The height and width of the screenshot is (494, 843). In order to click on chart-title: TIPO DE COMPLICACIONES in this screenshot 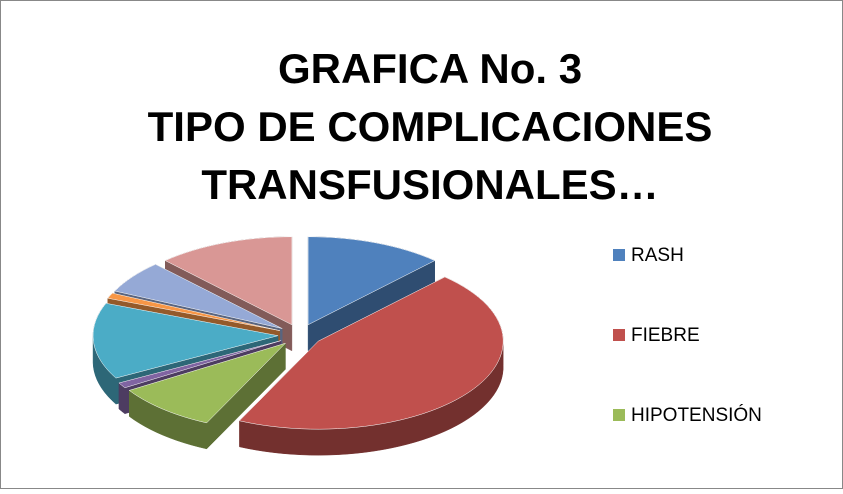, I will do `click(430, 126)`.